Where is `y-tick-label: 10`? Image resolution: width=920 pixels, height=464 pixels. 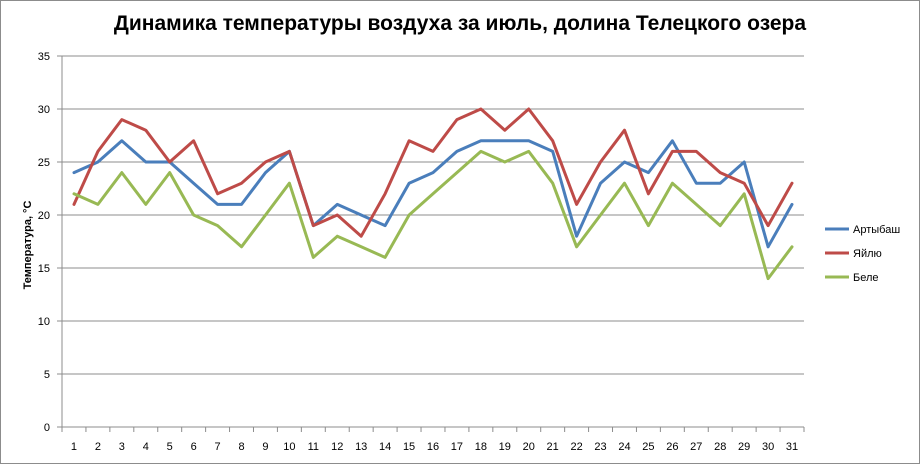 y-tick-label: 10 is located at coordinates (44, 322).